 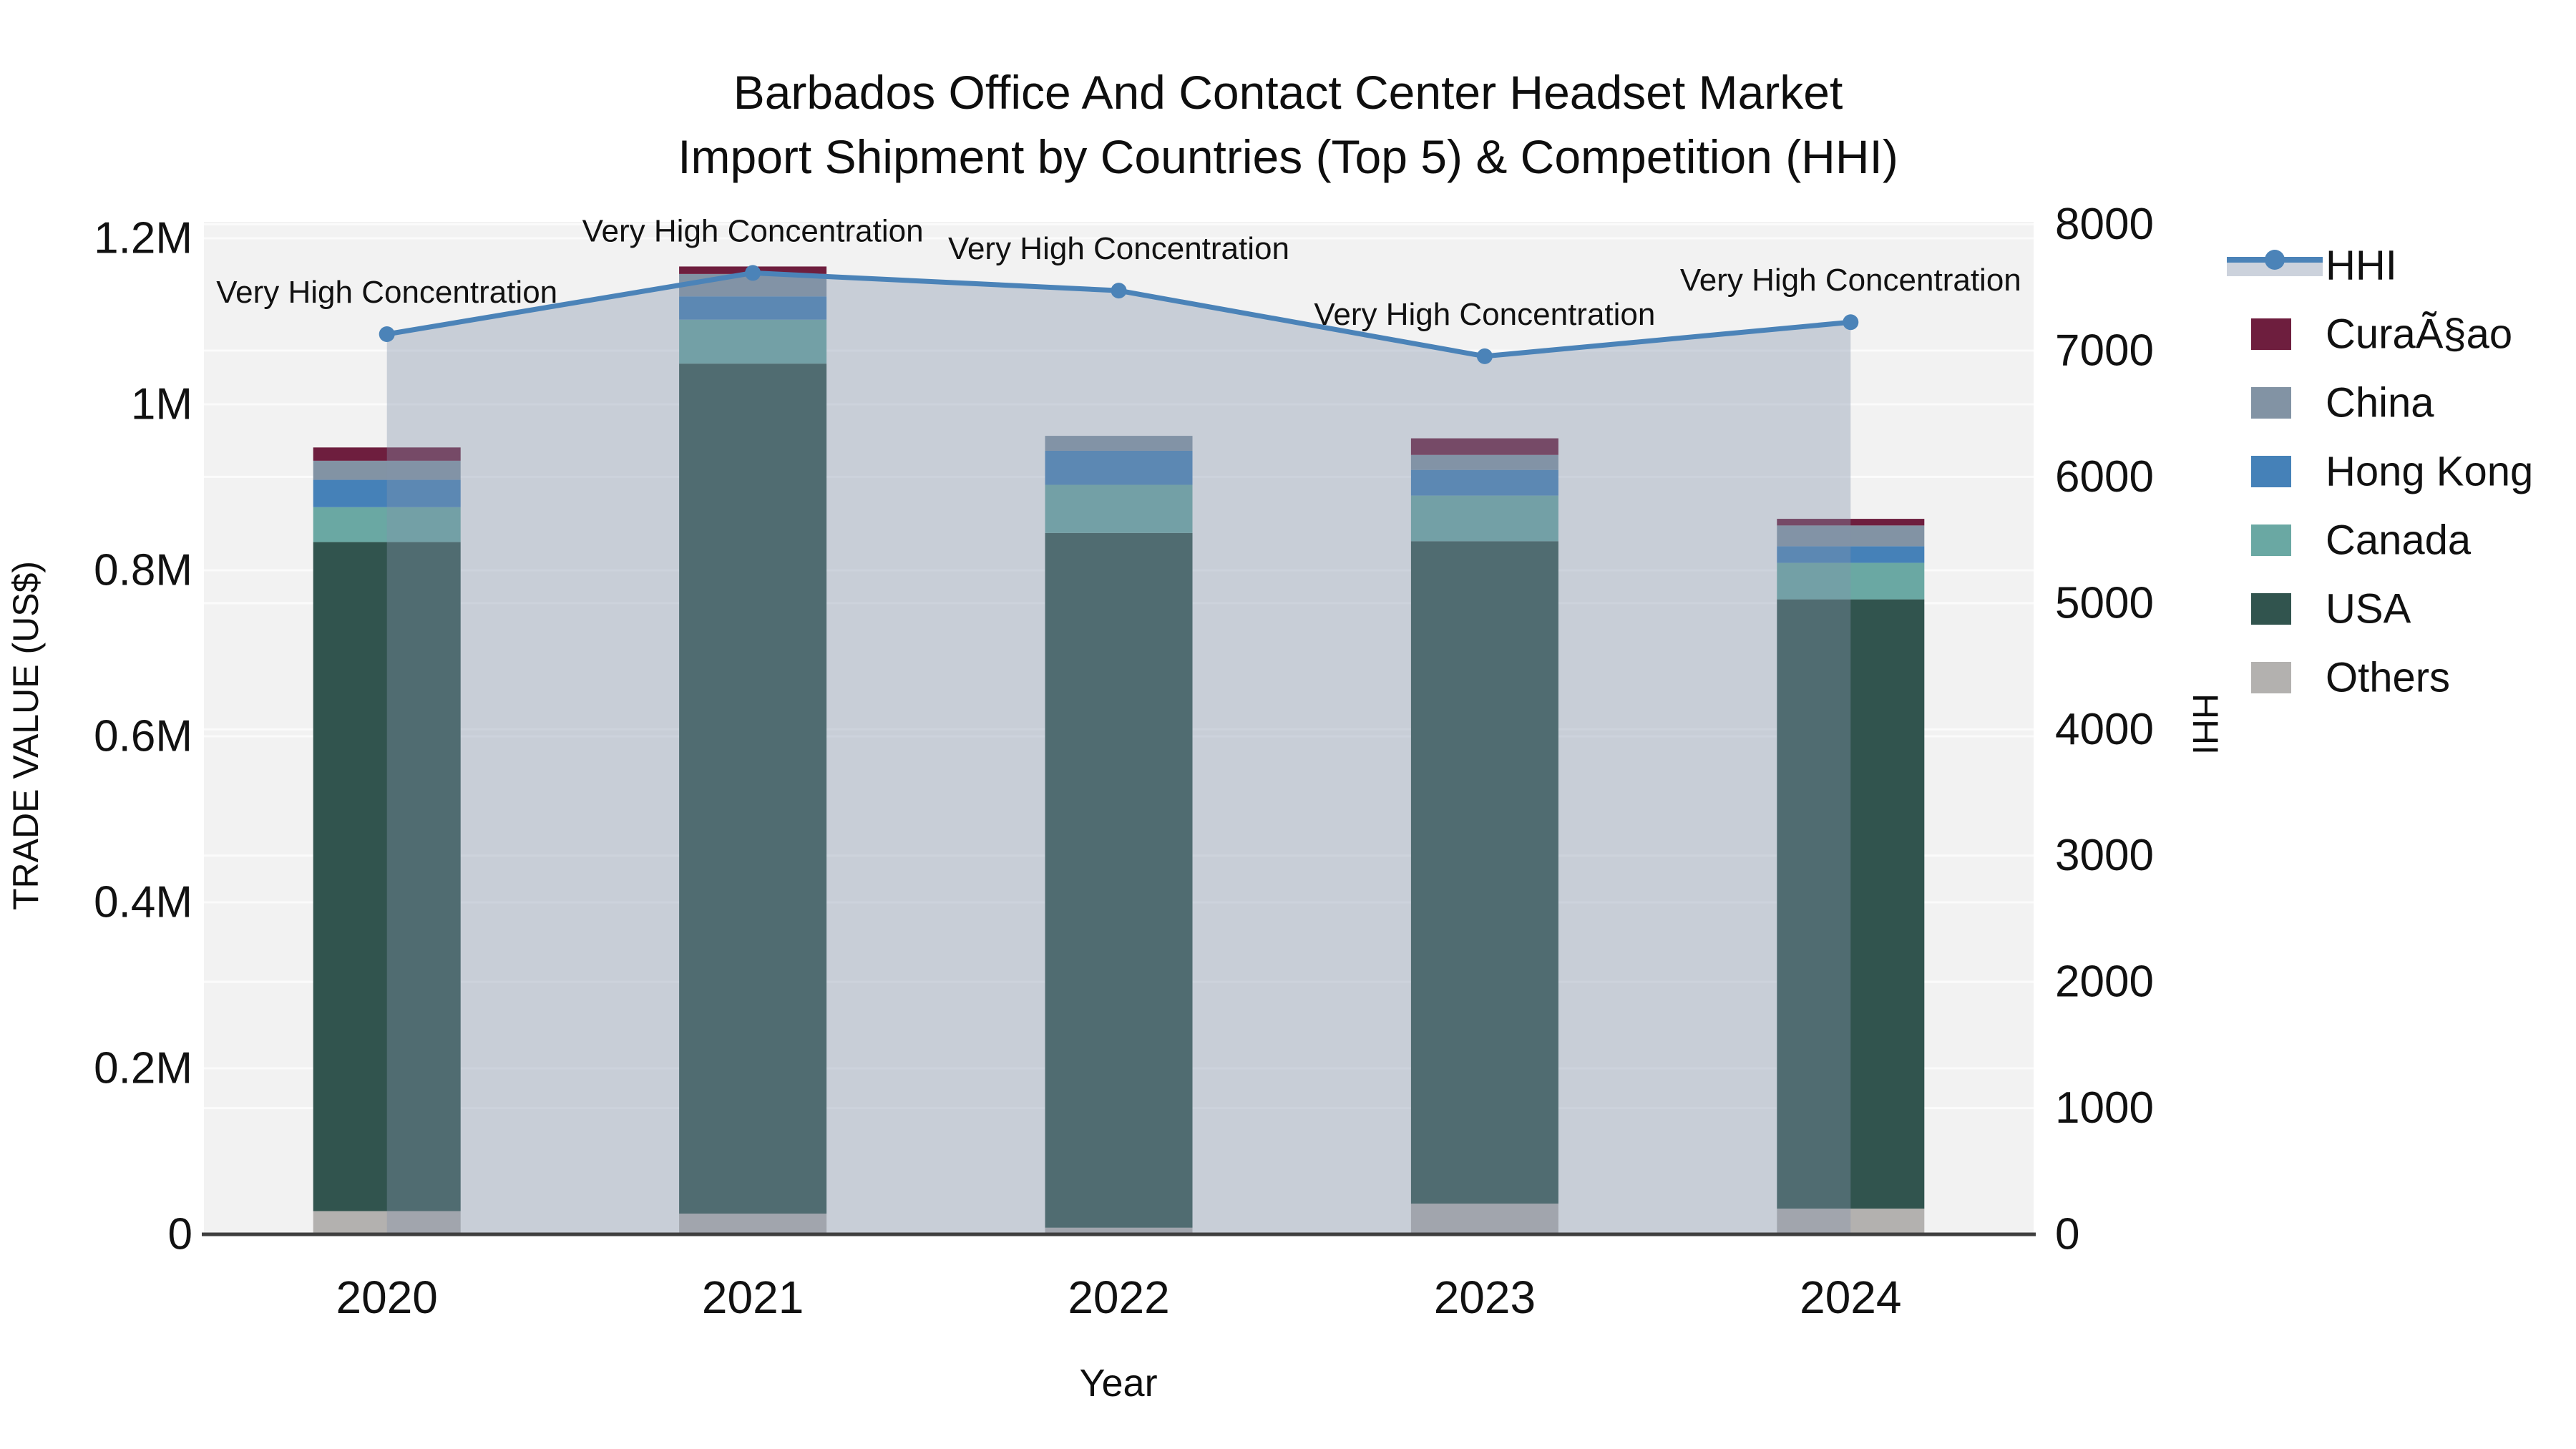 What do you see at coordinates (753, 230) in the screenshot?
I see `annotation-2021: Very High Concentration` at bounding box center [753, 230].